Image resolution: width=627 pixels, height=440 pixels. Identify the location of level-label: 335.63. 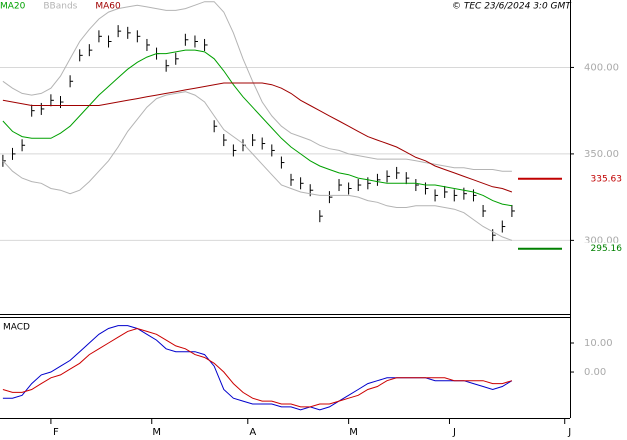
(607, 179).